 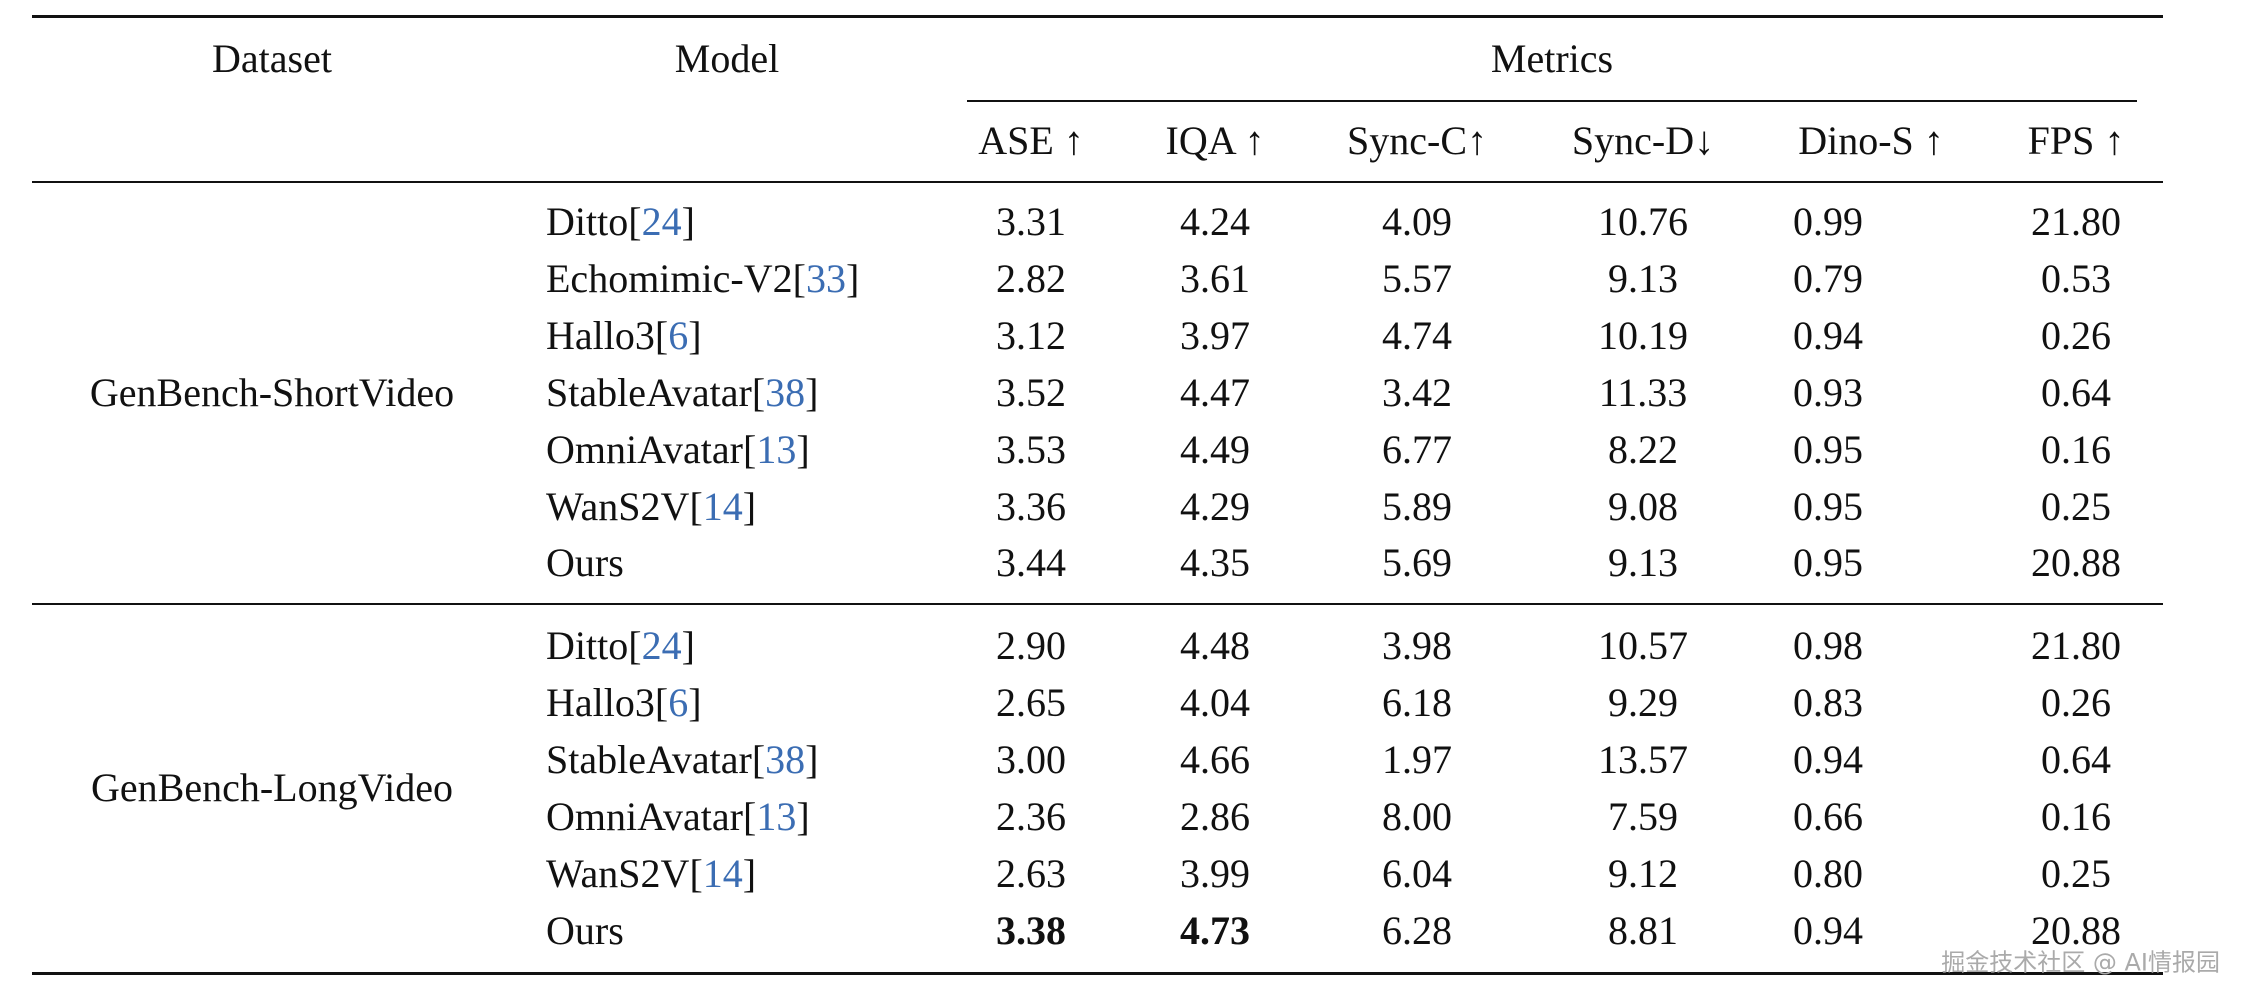 I want to click on metric-value: 5.57, so click(x=1417, y=278).